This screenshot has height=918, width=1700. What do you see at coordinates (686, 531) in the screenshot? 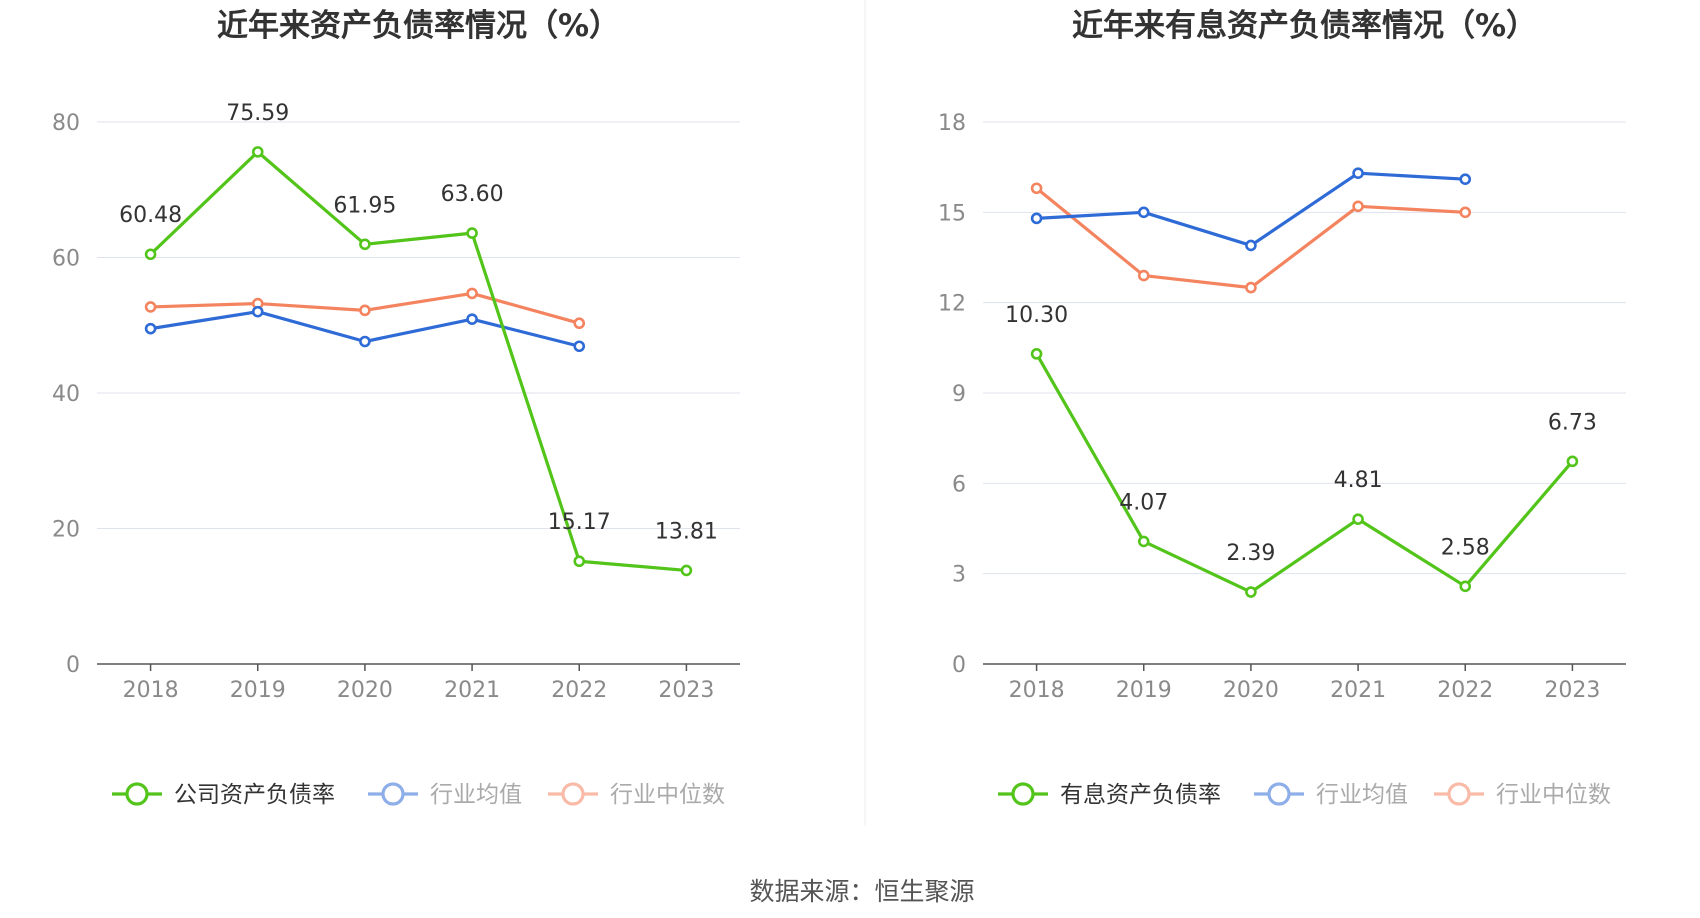
I see `data-label: 13.81` at bounding box center [686, 531].